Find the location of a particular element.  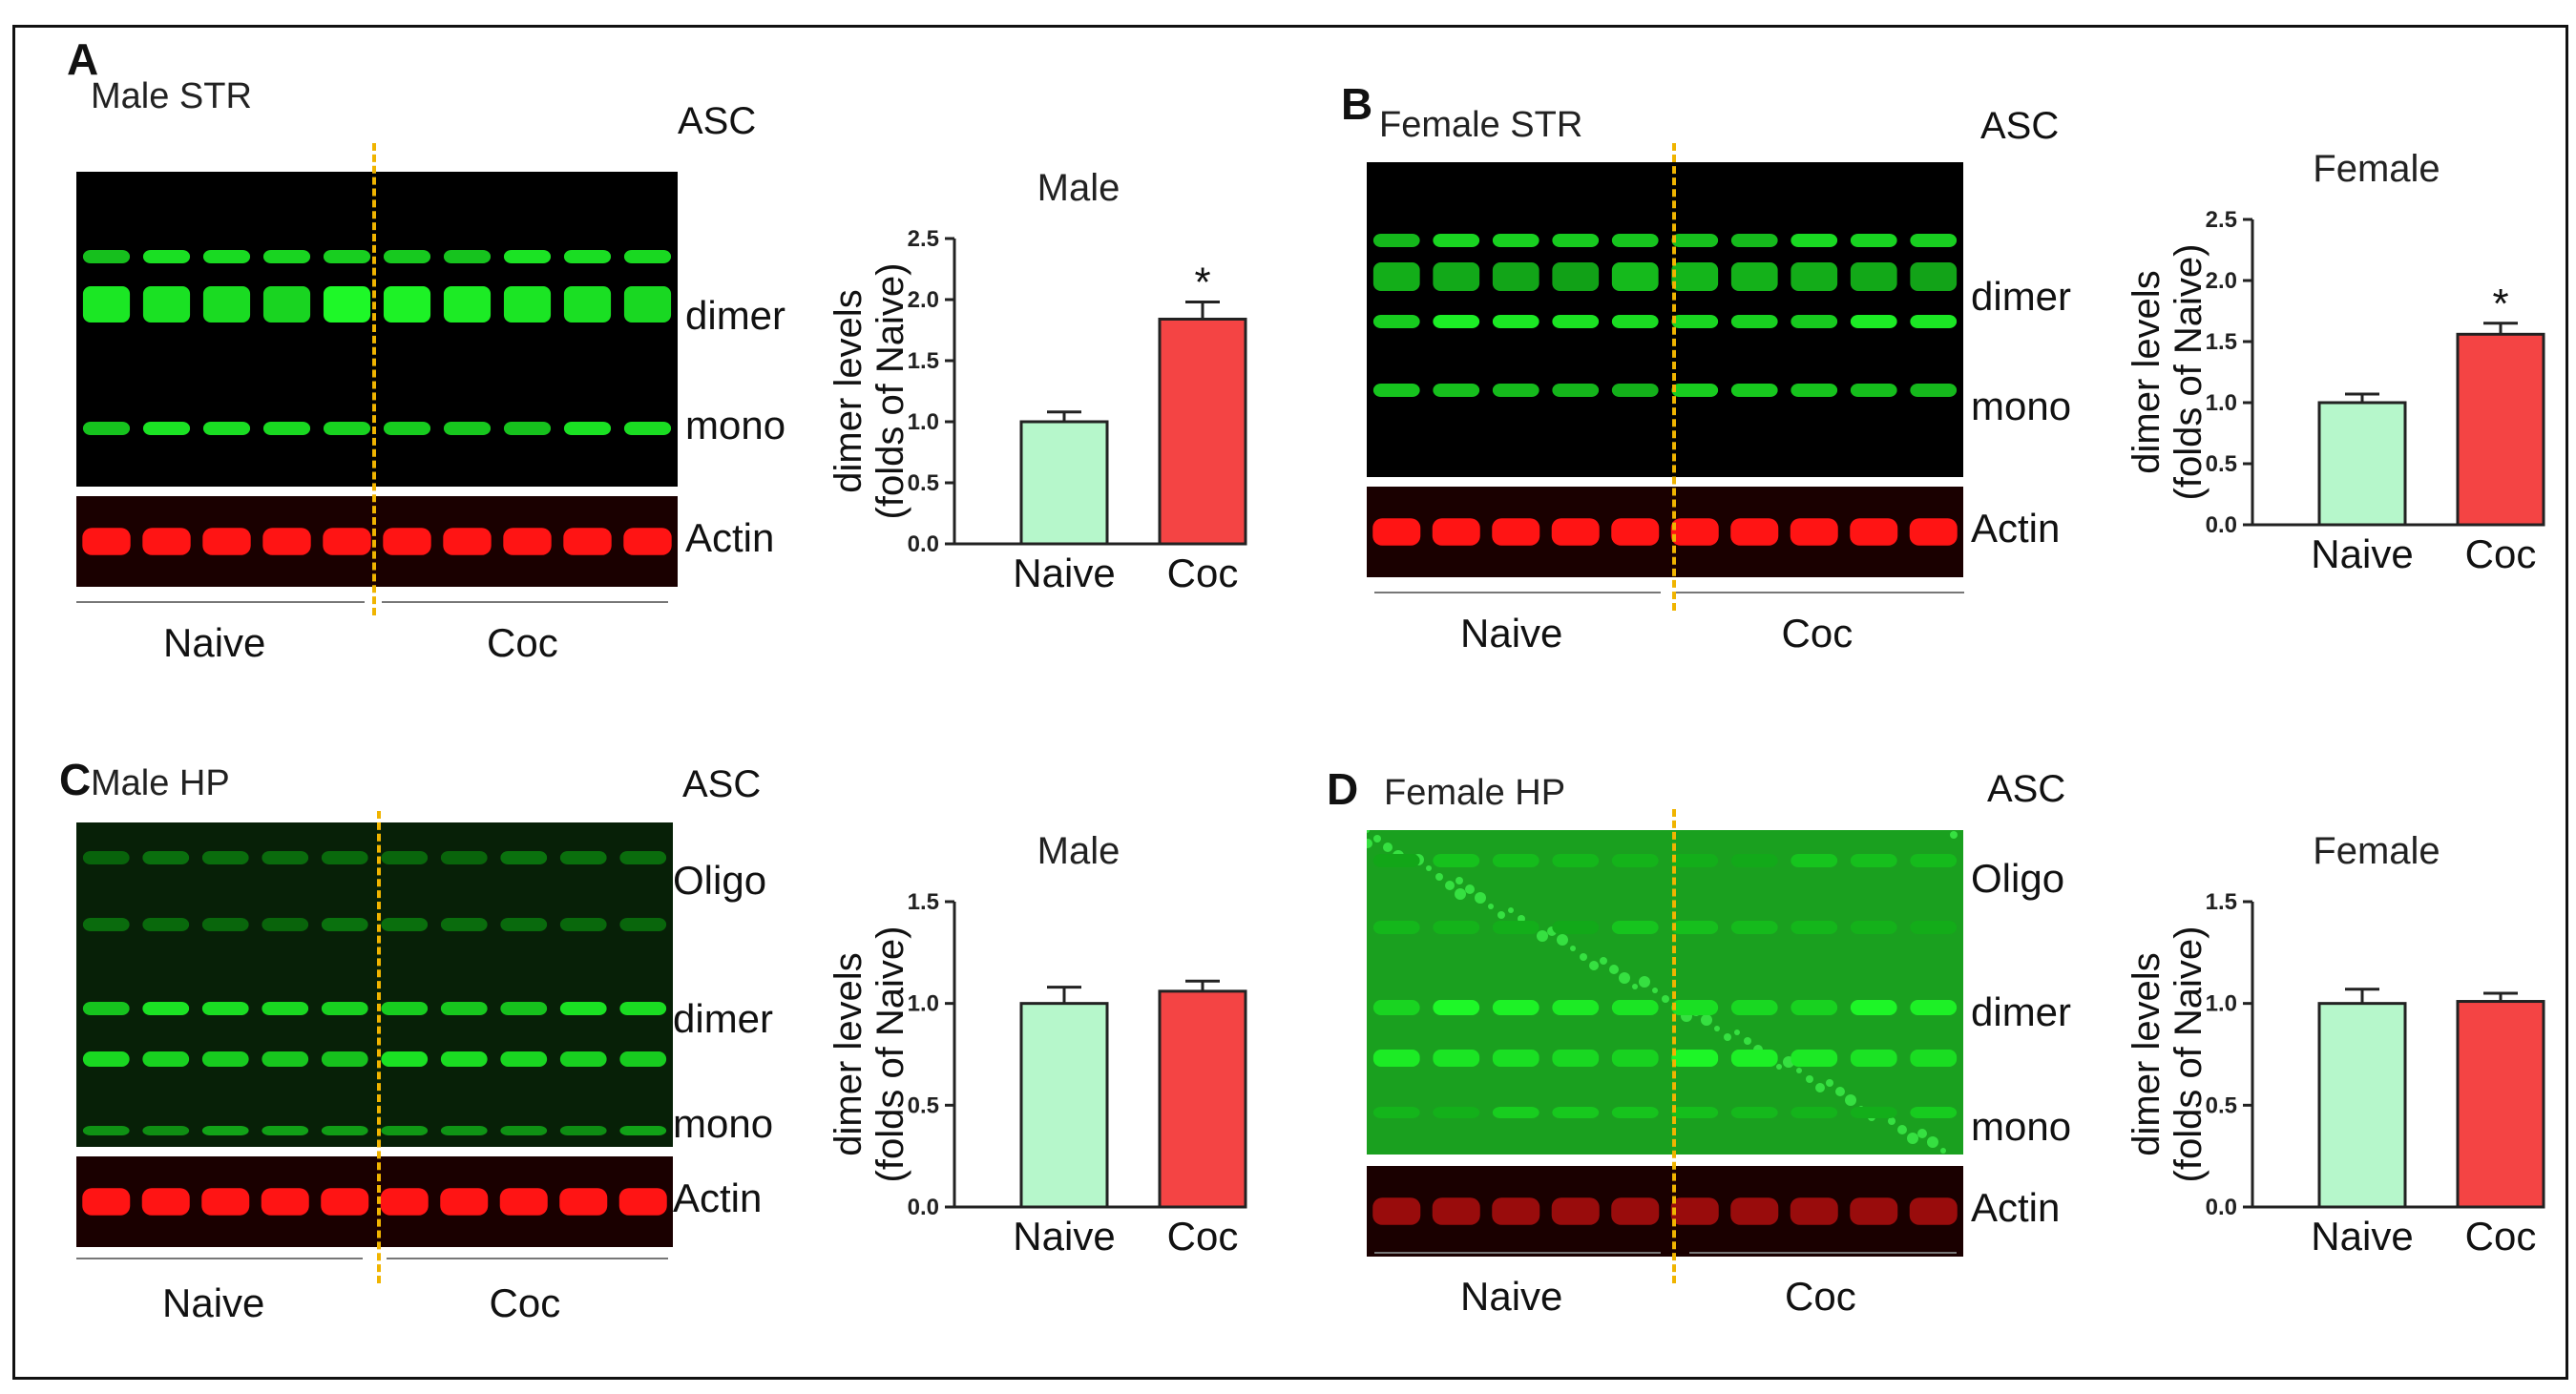

chart-title: Male is located at coordinates (1078, 188).